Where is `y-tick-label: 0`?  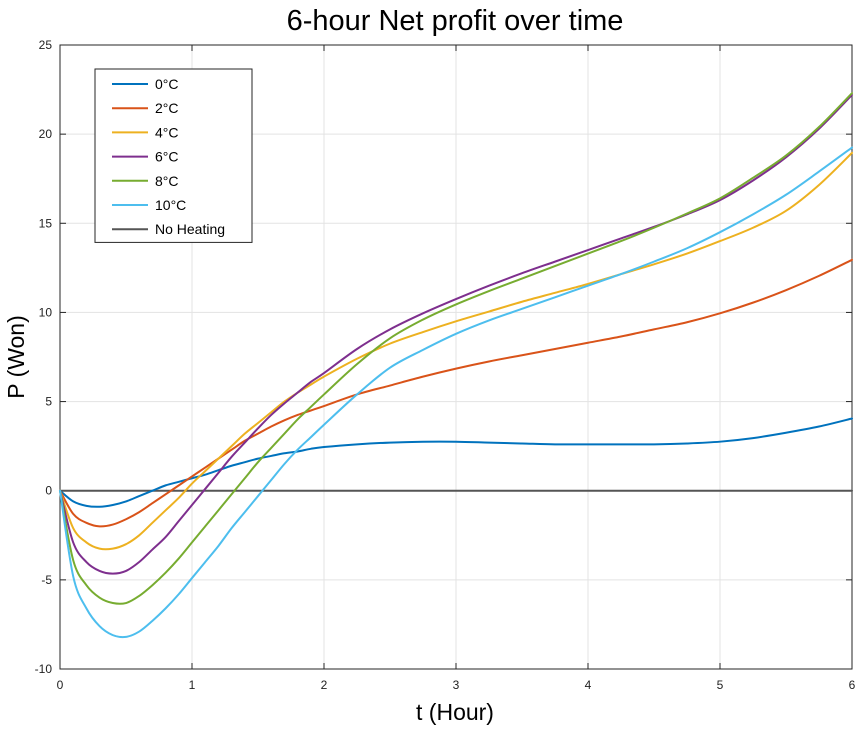
y-tick-label: 0 is located at coordinates (48, 491).